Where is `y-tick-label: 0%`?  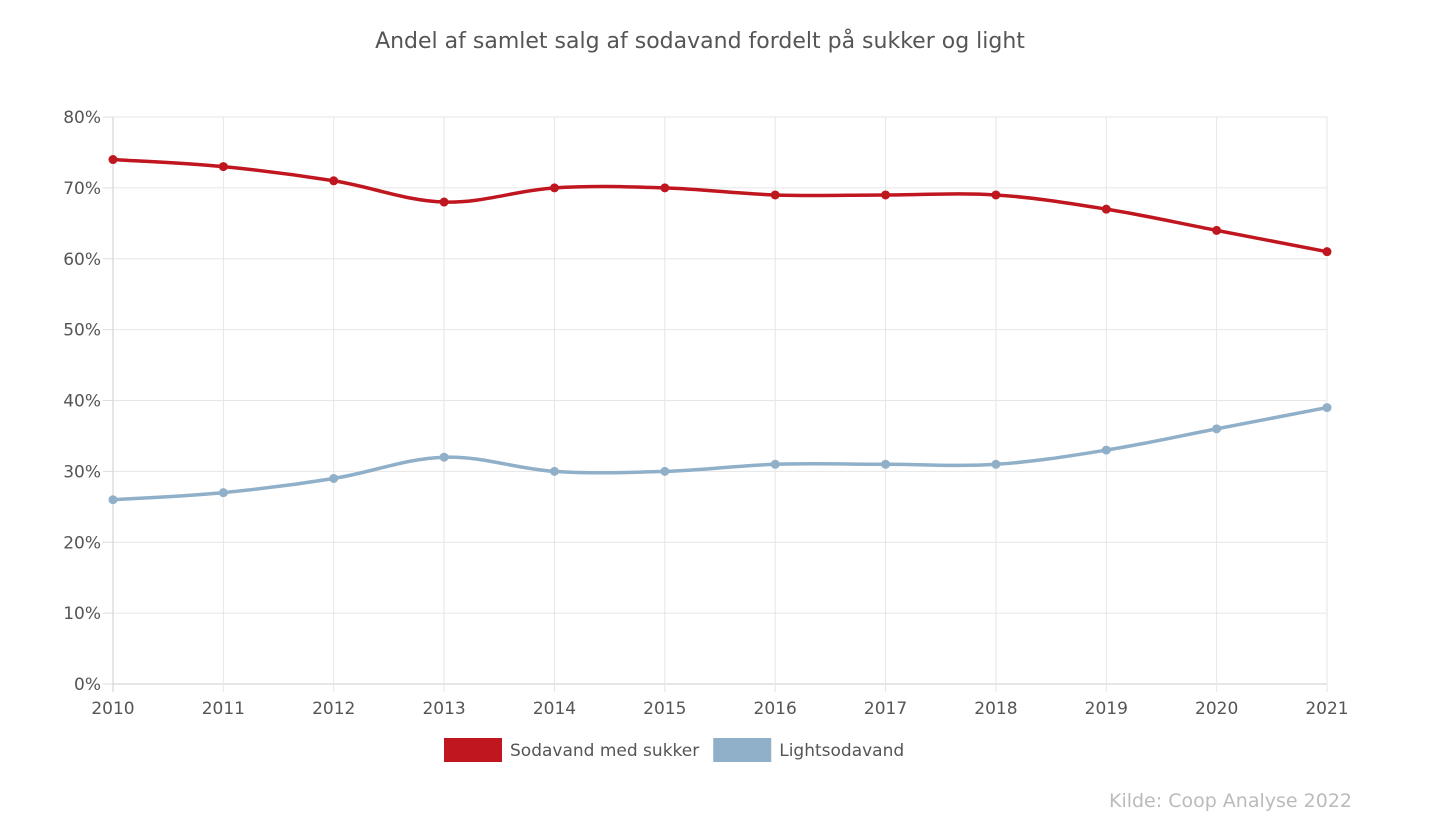
y-tick-label: 0% is located at coordinates (87, 685).